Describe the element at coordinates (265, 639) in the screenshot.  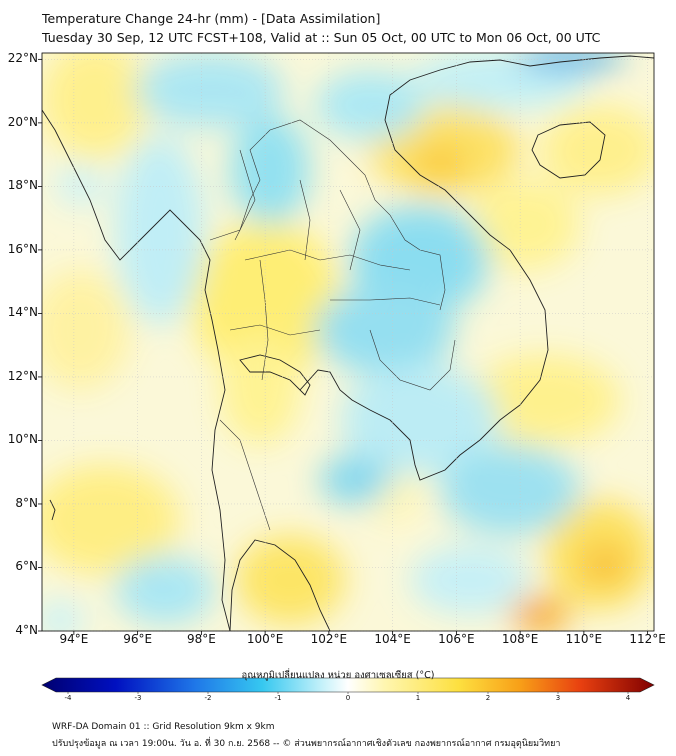
I see `lon-tick-label: 100°E` at that location.